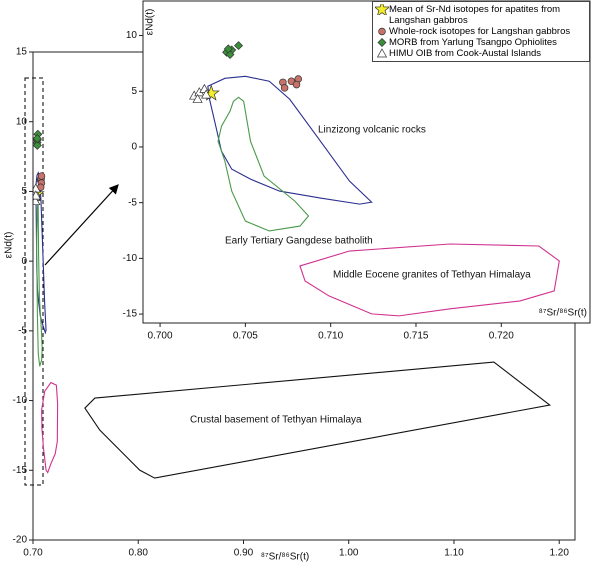 This screenshot has width=600, height=568. Describe the element at coordinates (473, 42) in the screenshot. I see `legend-label: MORB from Yarlung Tsangpo Ophiolites` at that location.